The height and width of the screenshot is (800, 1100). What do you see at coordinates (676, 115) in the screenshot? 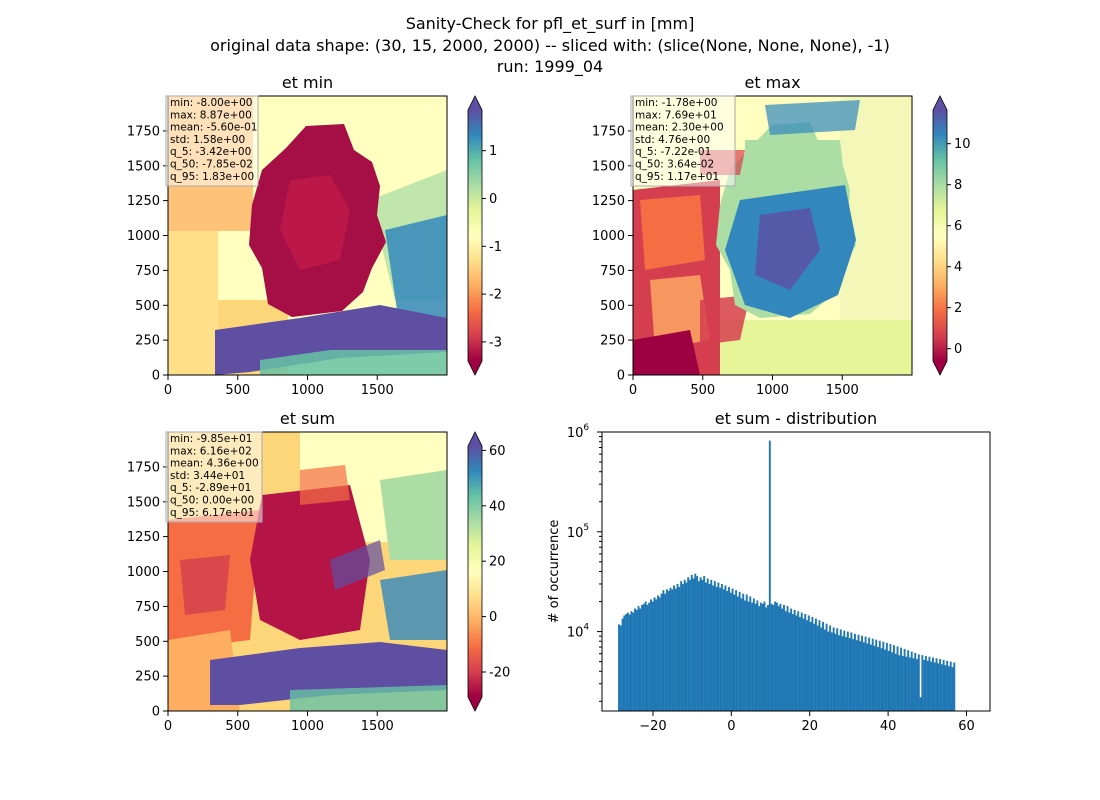
I see `stat-line: max: 7.69e+01` at bounding box center [676, 115].